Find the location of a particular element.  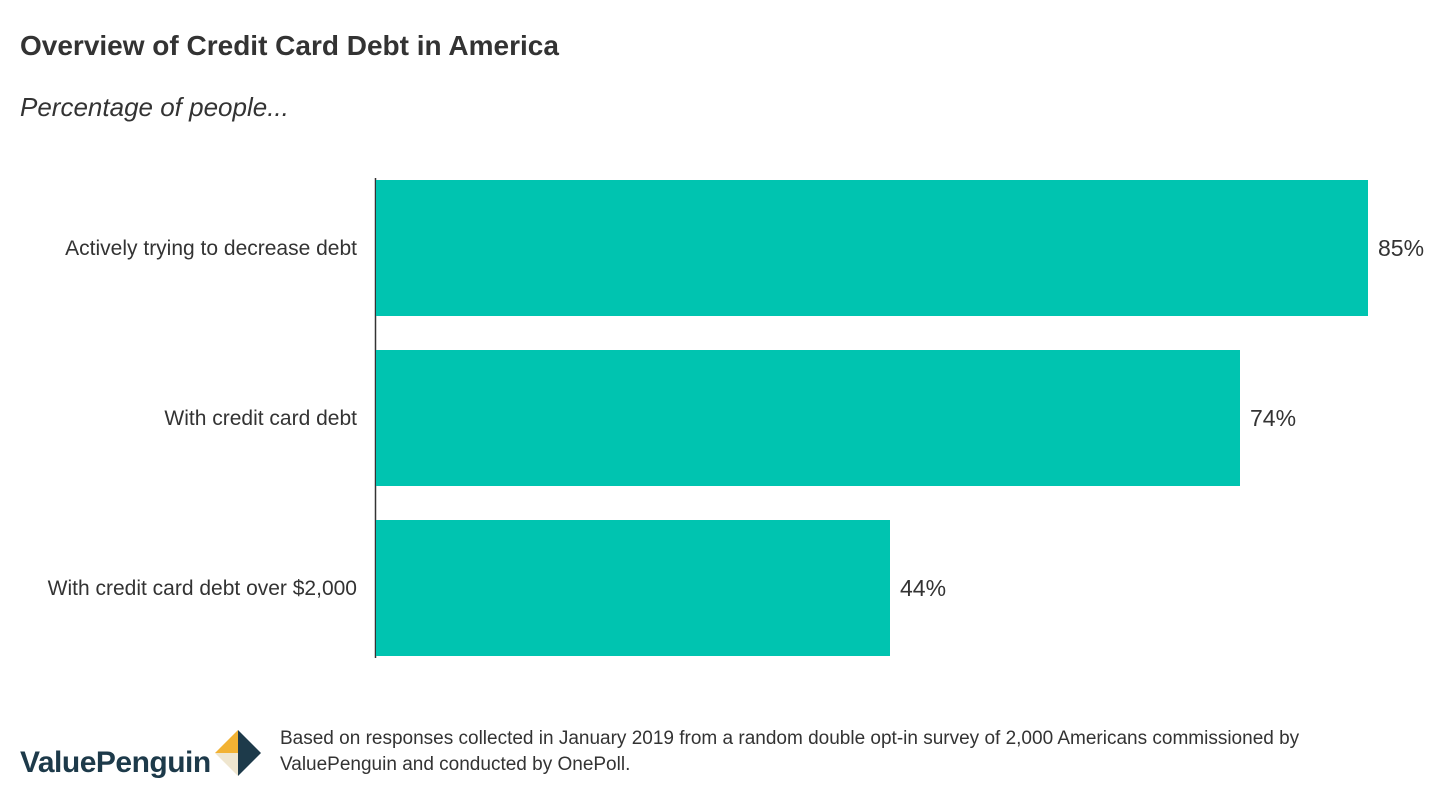

logo-text: ValuePenguin is located at coordinates (115, 762).